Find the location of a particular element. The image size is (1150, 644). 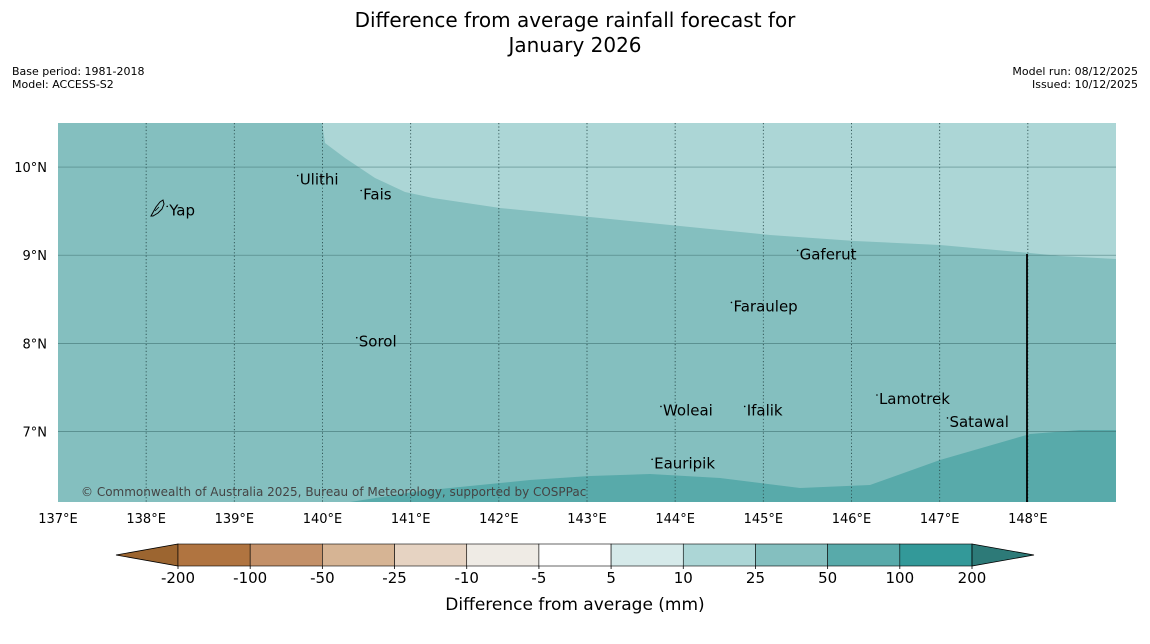

place-label: Ifalik is located at coordinates (765, 410).